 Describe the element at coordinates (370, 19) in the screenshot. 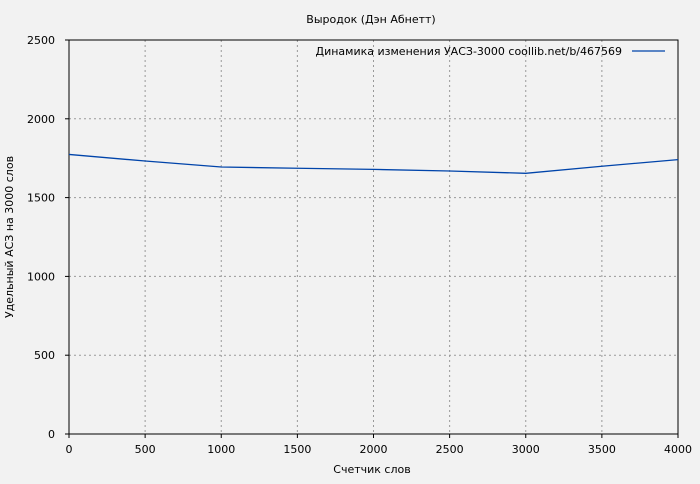

I see `chart-title: Выродок (Дэн Абнетт)` at that location.